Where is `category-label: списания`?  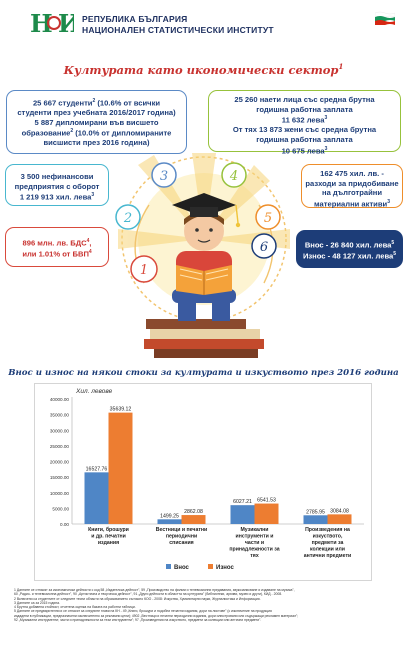
category-label: списания is located at coordinates (181, 543).